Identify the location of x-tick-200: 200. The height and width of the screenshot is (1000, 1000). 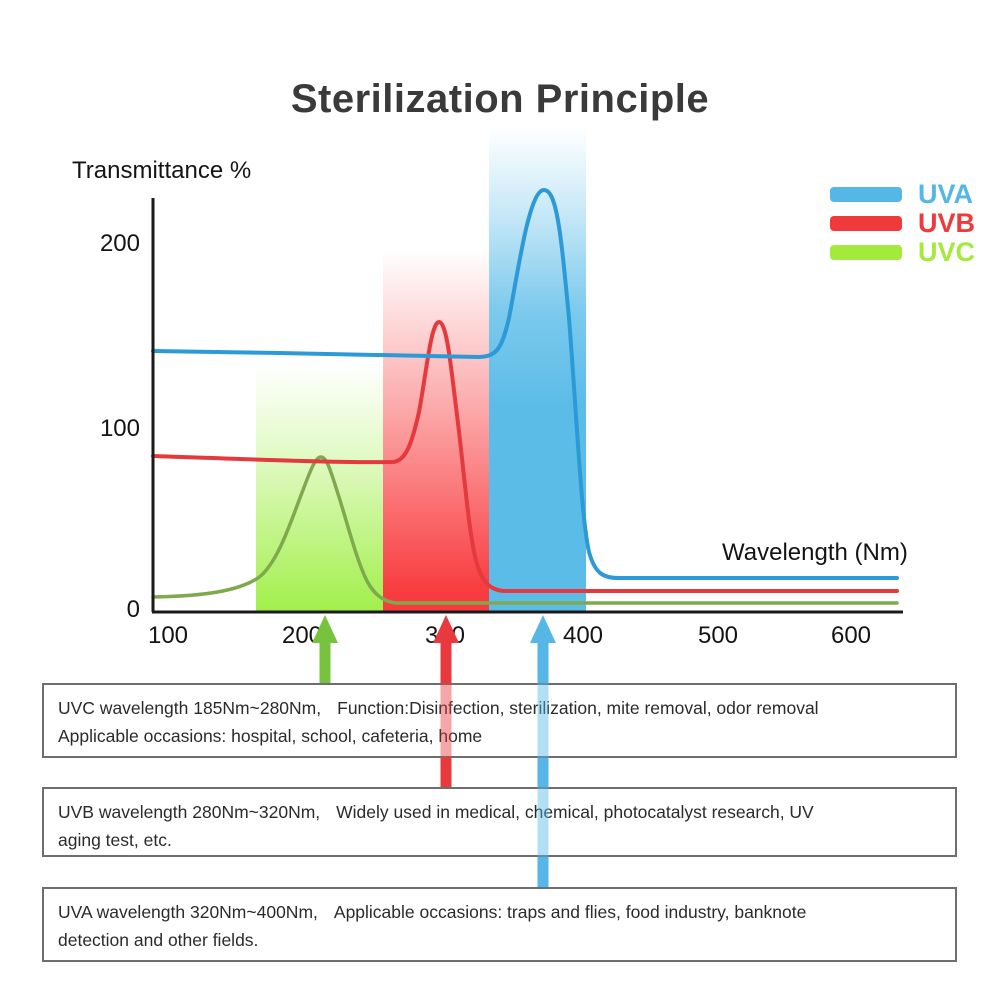
(302, 635).